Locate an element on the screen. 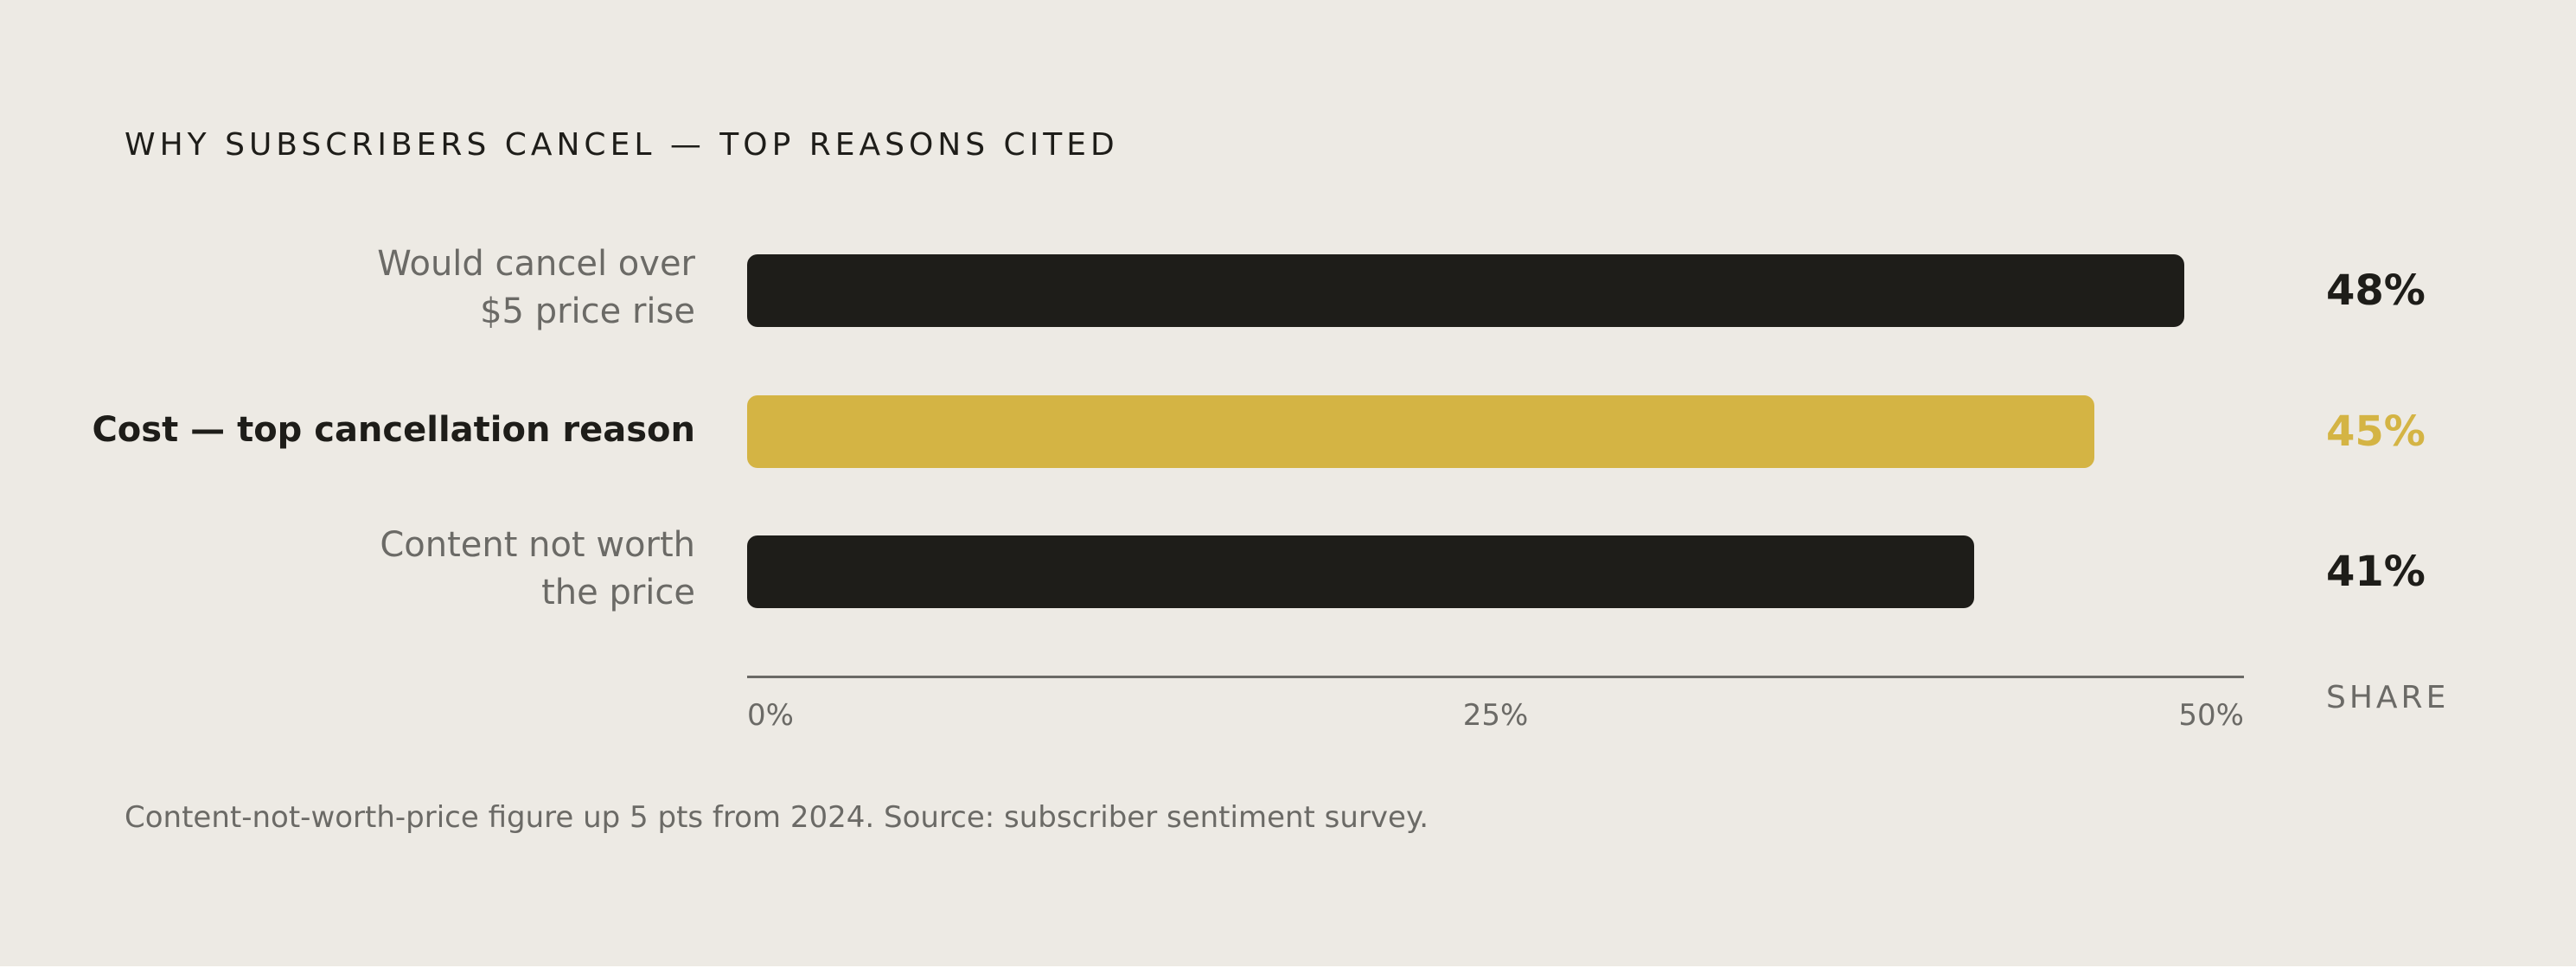  category-label-line: $5 price rise is located at coordinates (587, 311).